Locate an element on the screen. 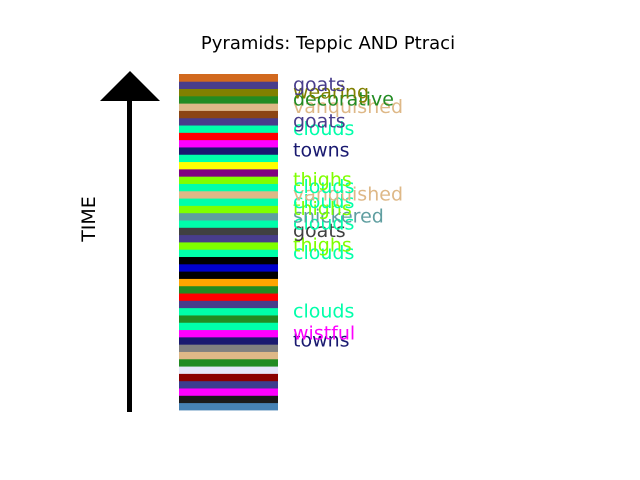 Image resolution: width=640 pixels, height=480 pixels. stratum-label-38: clouds is located at coordinates (323, 129).